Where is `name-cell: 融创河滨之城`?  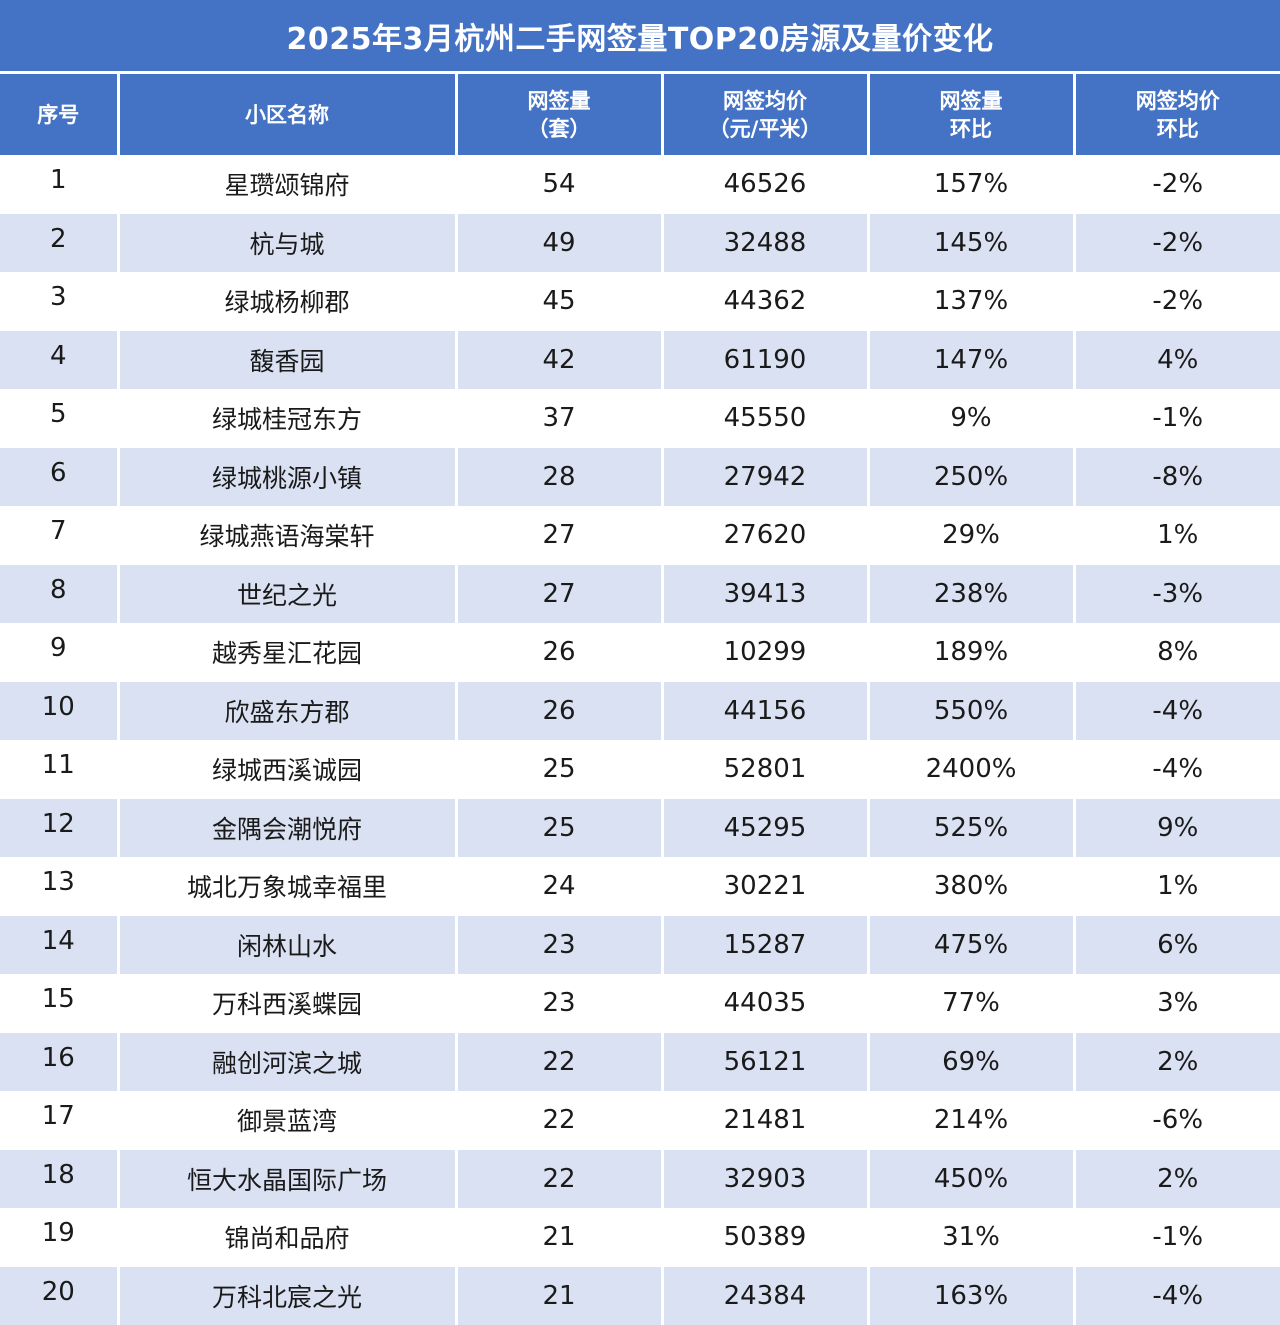
name-cell: 融创河滨之城 is located at coordinates (287, 1062).